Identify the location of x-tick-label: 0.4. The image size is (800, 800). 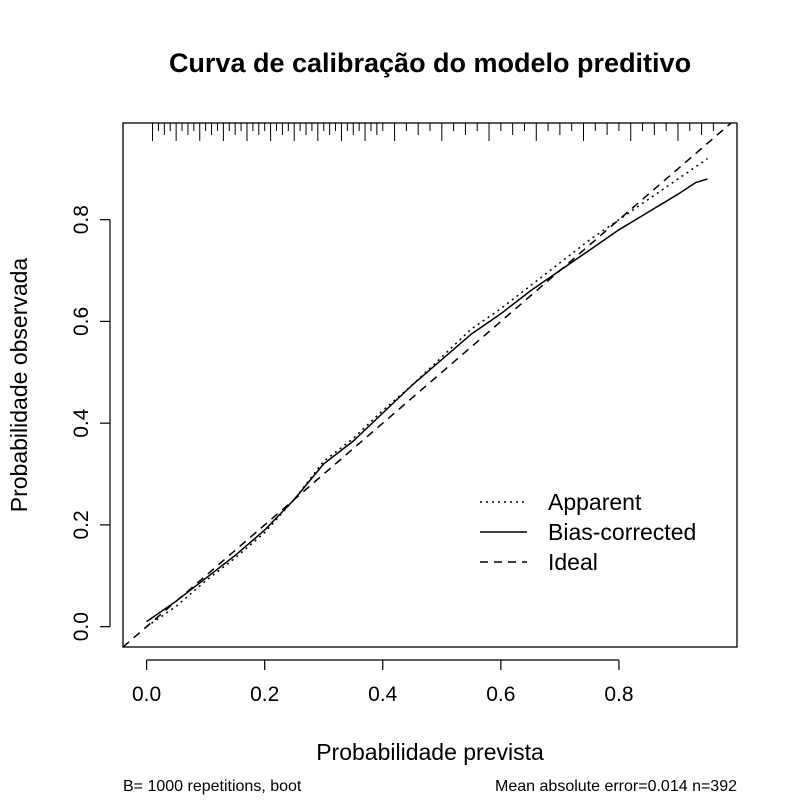
(383, 694).